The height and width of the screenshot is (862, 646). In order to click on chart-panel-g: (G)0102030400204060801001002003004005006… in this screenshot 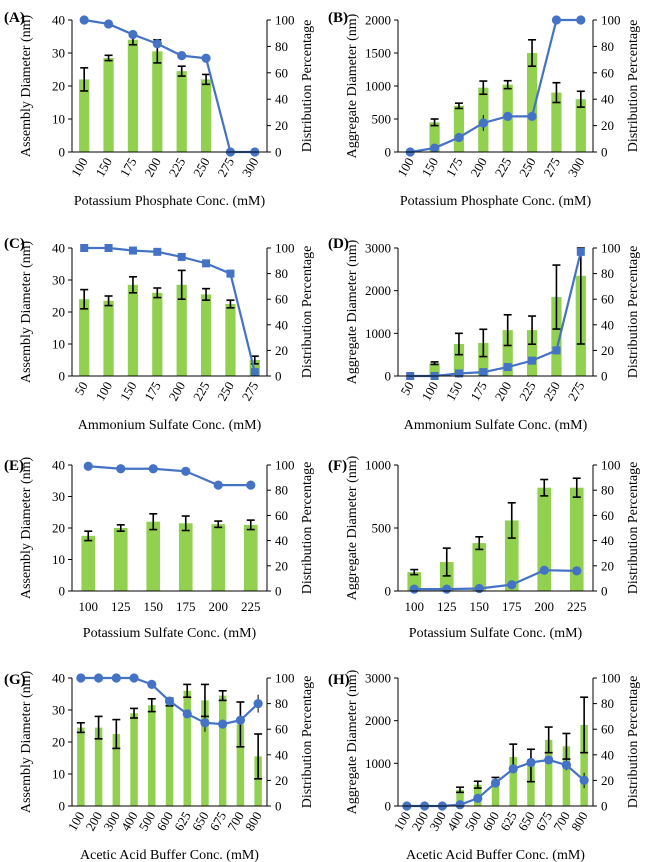, I will do `click(159, 766)`.